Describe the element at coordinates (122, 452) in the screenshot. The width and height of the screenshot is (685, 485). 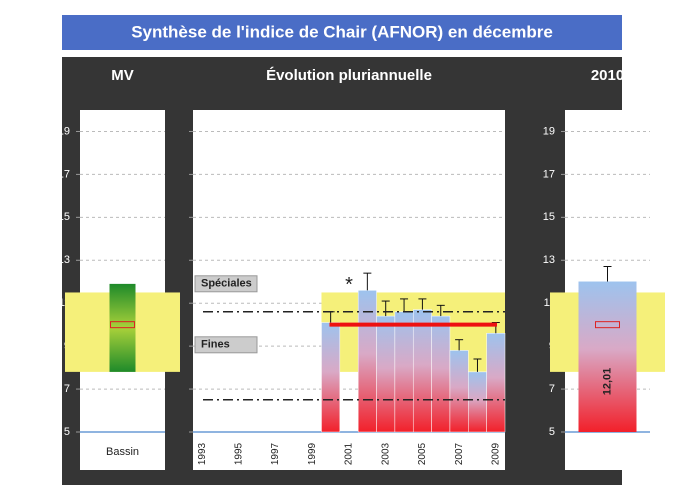
I see `x-tick-label: Bassin` at that location.